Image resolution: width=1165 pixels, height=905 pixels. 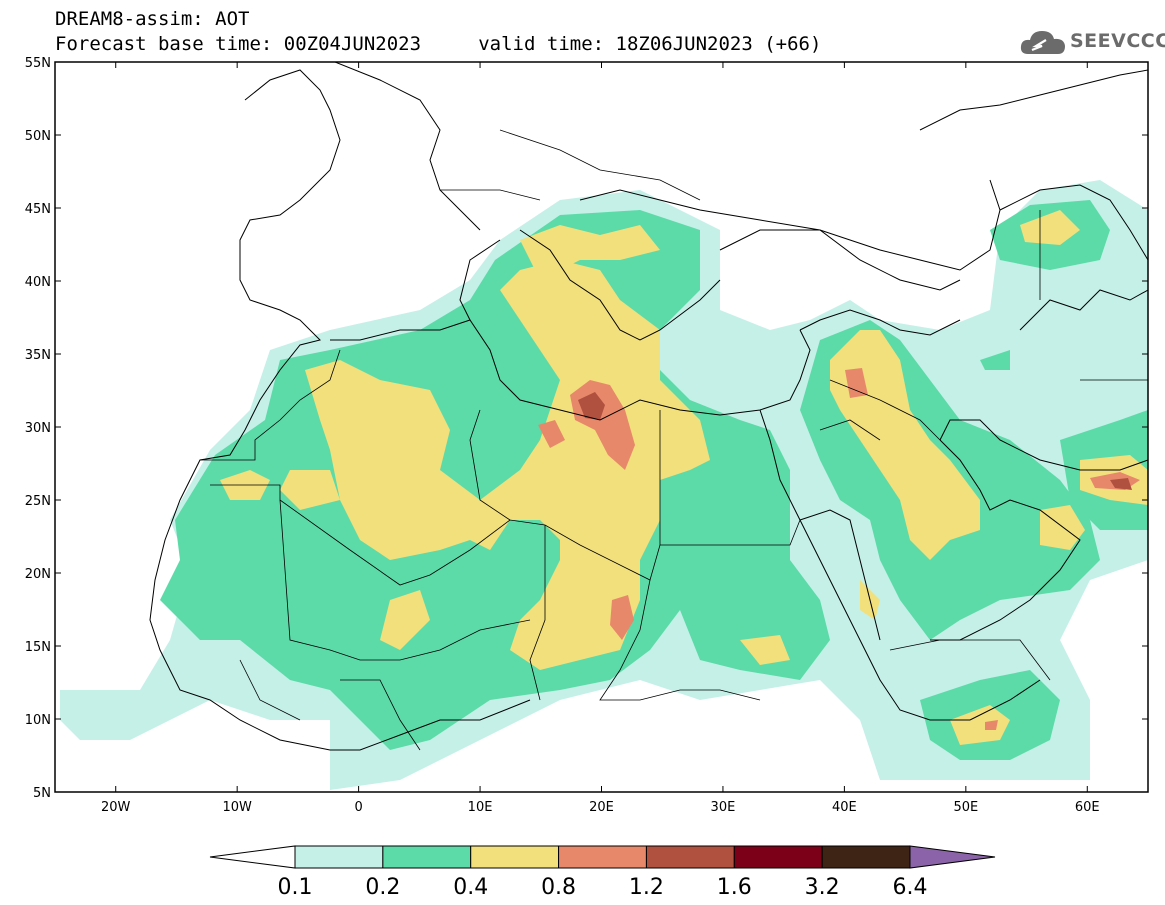 I want to click on colorbar-labels: 0.1 0.2 0.4 0.8 1.2 1.6 3.2 6.4, so click(x=603, y=887).